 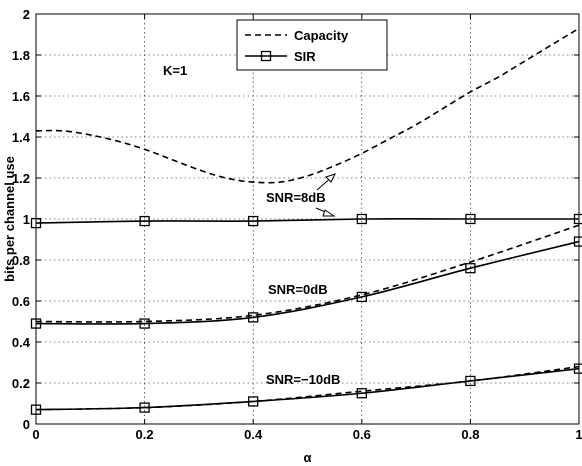 What do you see at coordinates (330, 178) in the screenshot?
I see `arrow-to-capacity-head` at bounding box center [330, 178].